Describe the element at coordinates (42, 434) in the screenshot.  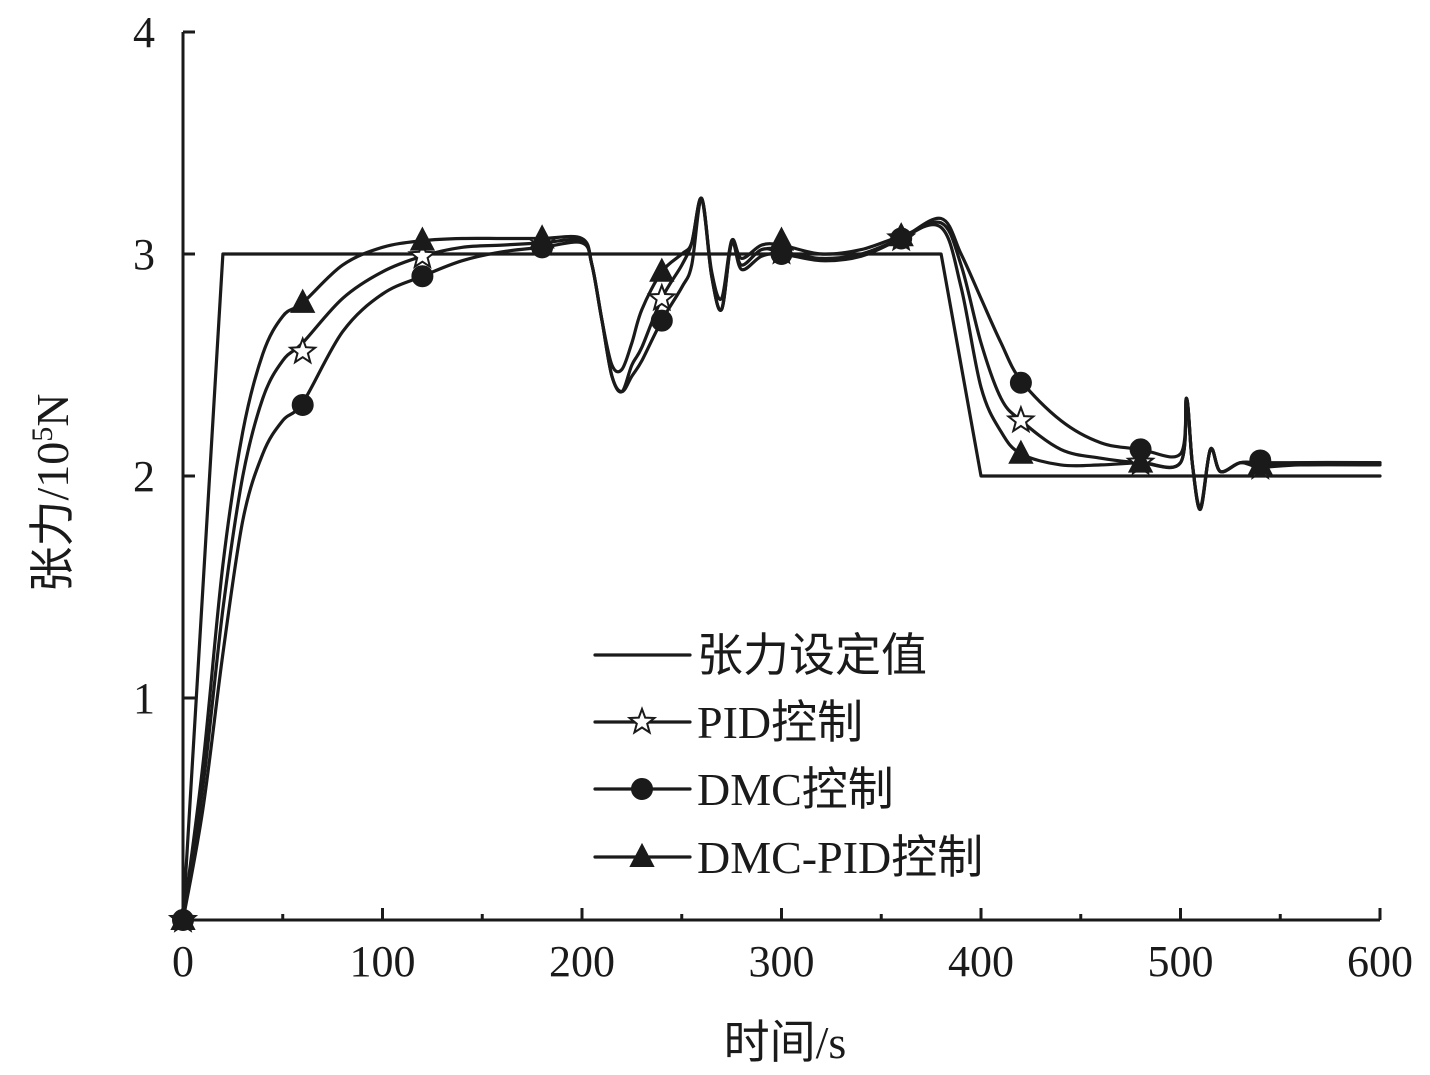
I see `y-axis-title-sup: 5` at that location.